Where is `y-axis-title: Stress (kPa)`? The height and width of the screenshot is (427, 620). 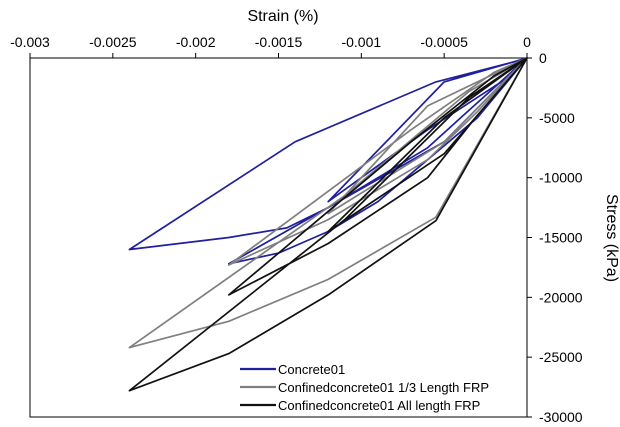 y-axis-title: Stress (kPa) is located at coordinates (611, 238).